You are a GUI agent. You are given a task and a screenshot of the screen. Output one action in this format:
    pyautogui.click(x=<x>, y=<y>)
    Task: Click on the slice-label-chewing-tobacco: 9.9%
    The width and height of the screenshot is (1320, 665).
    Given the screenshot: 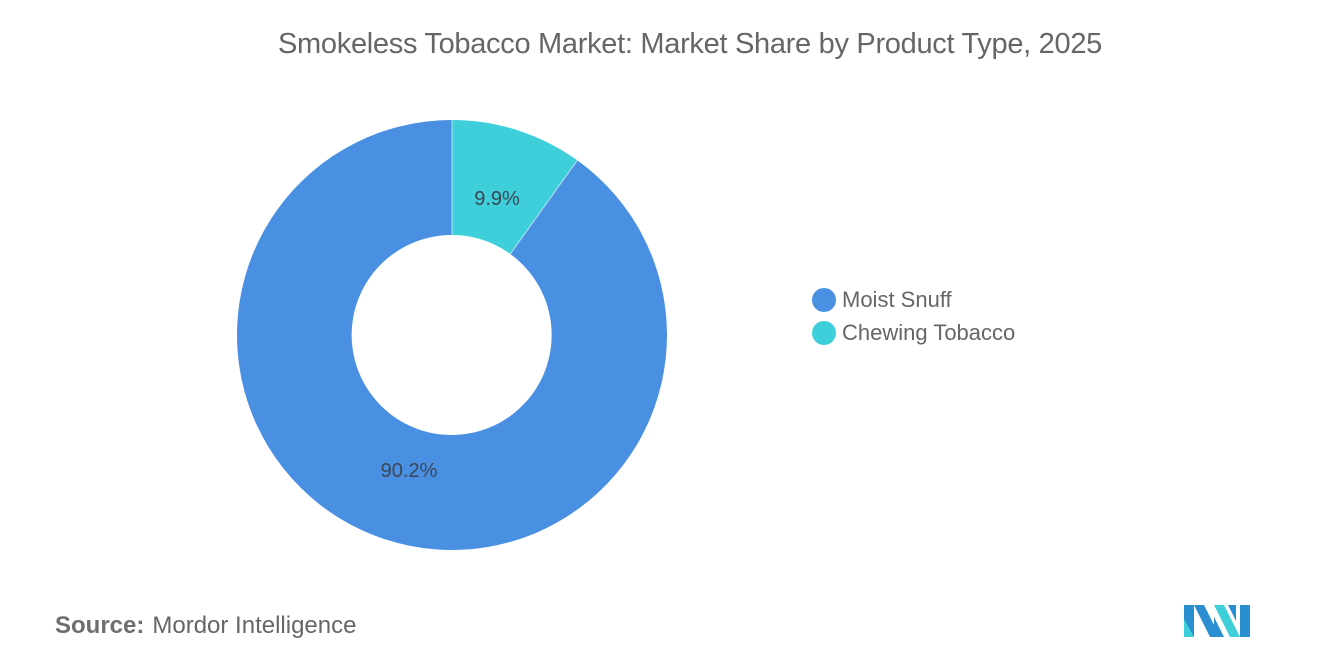 What is the action you would take?
    pyautogui.click(x=497, y=199)
    